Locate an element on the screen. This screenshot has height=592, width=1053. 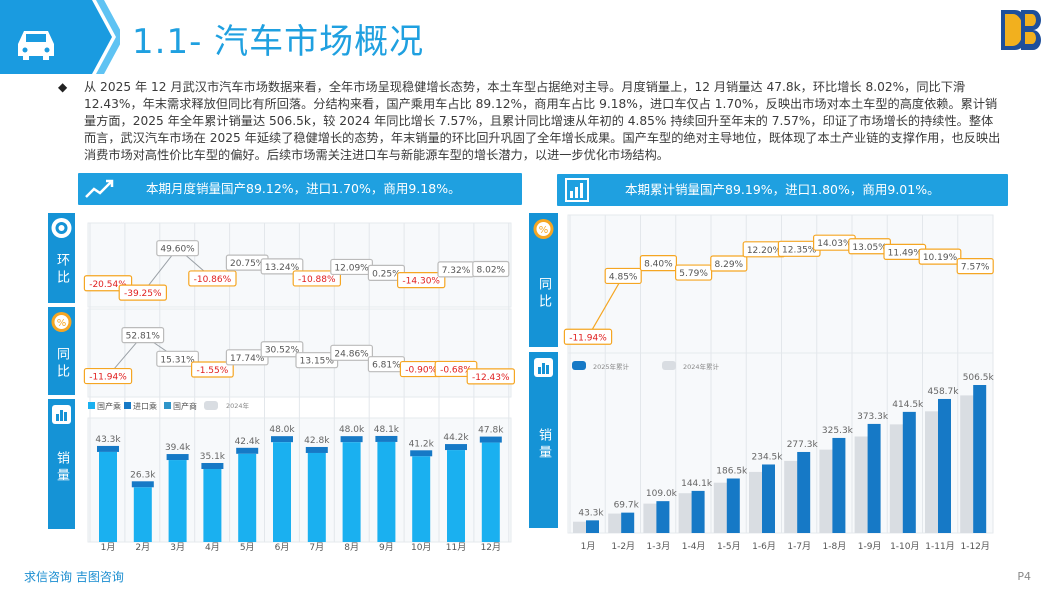
yoy-label: -1.55% is located at coordinates (212, 371).